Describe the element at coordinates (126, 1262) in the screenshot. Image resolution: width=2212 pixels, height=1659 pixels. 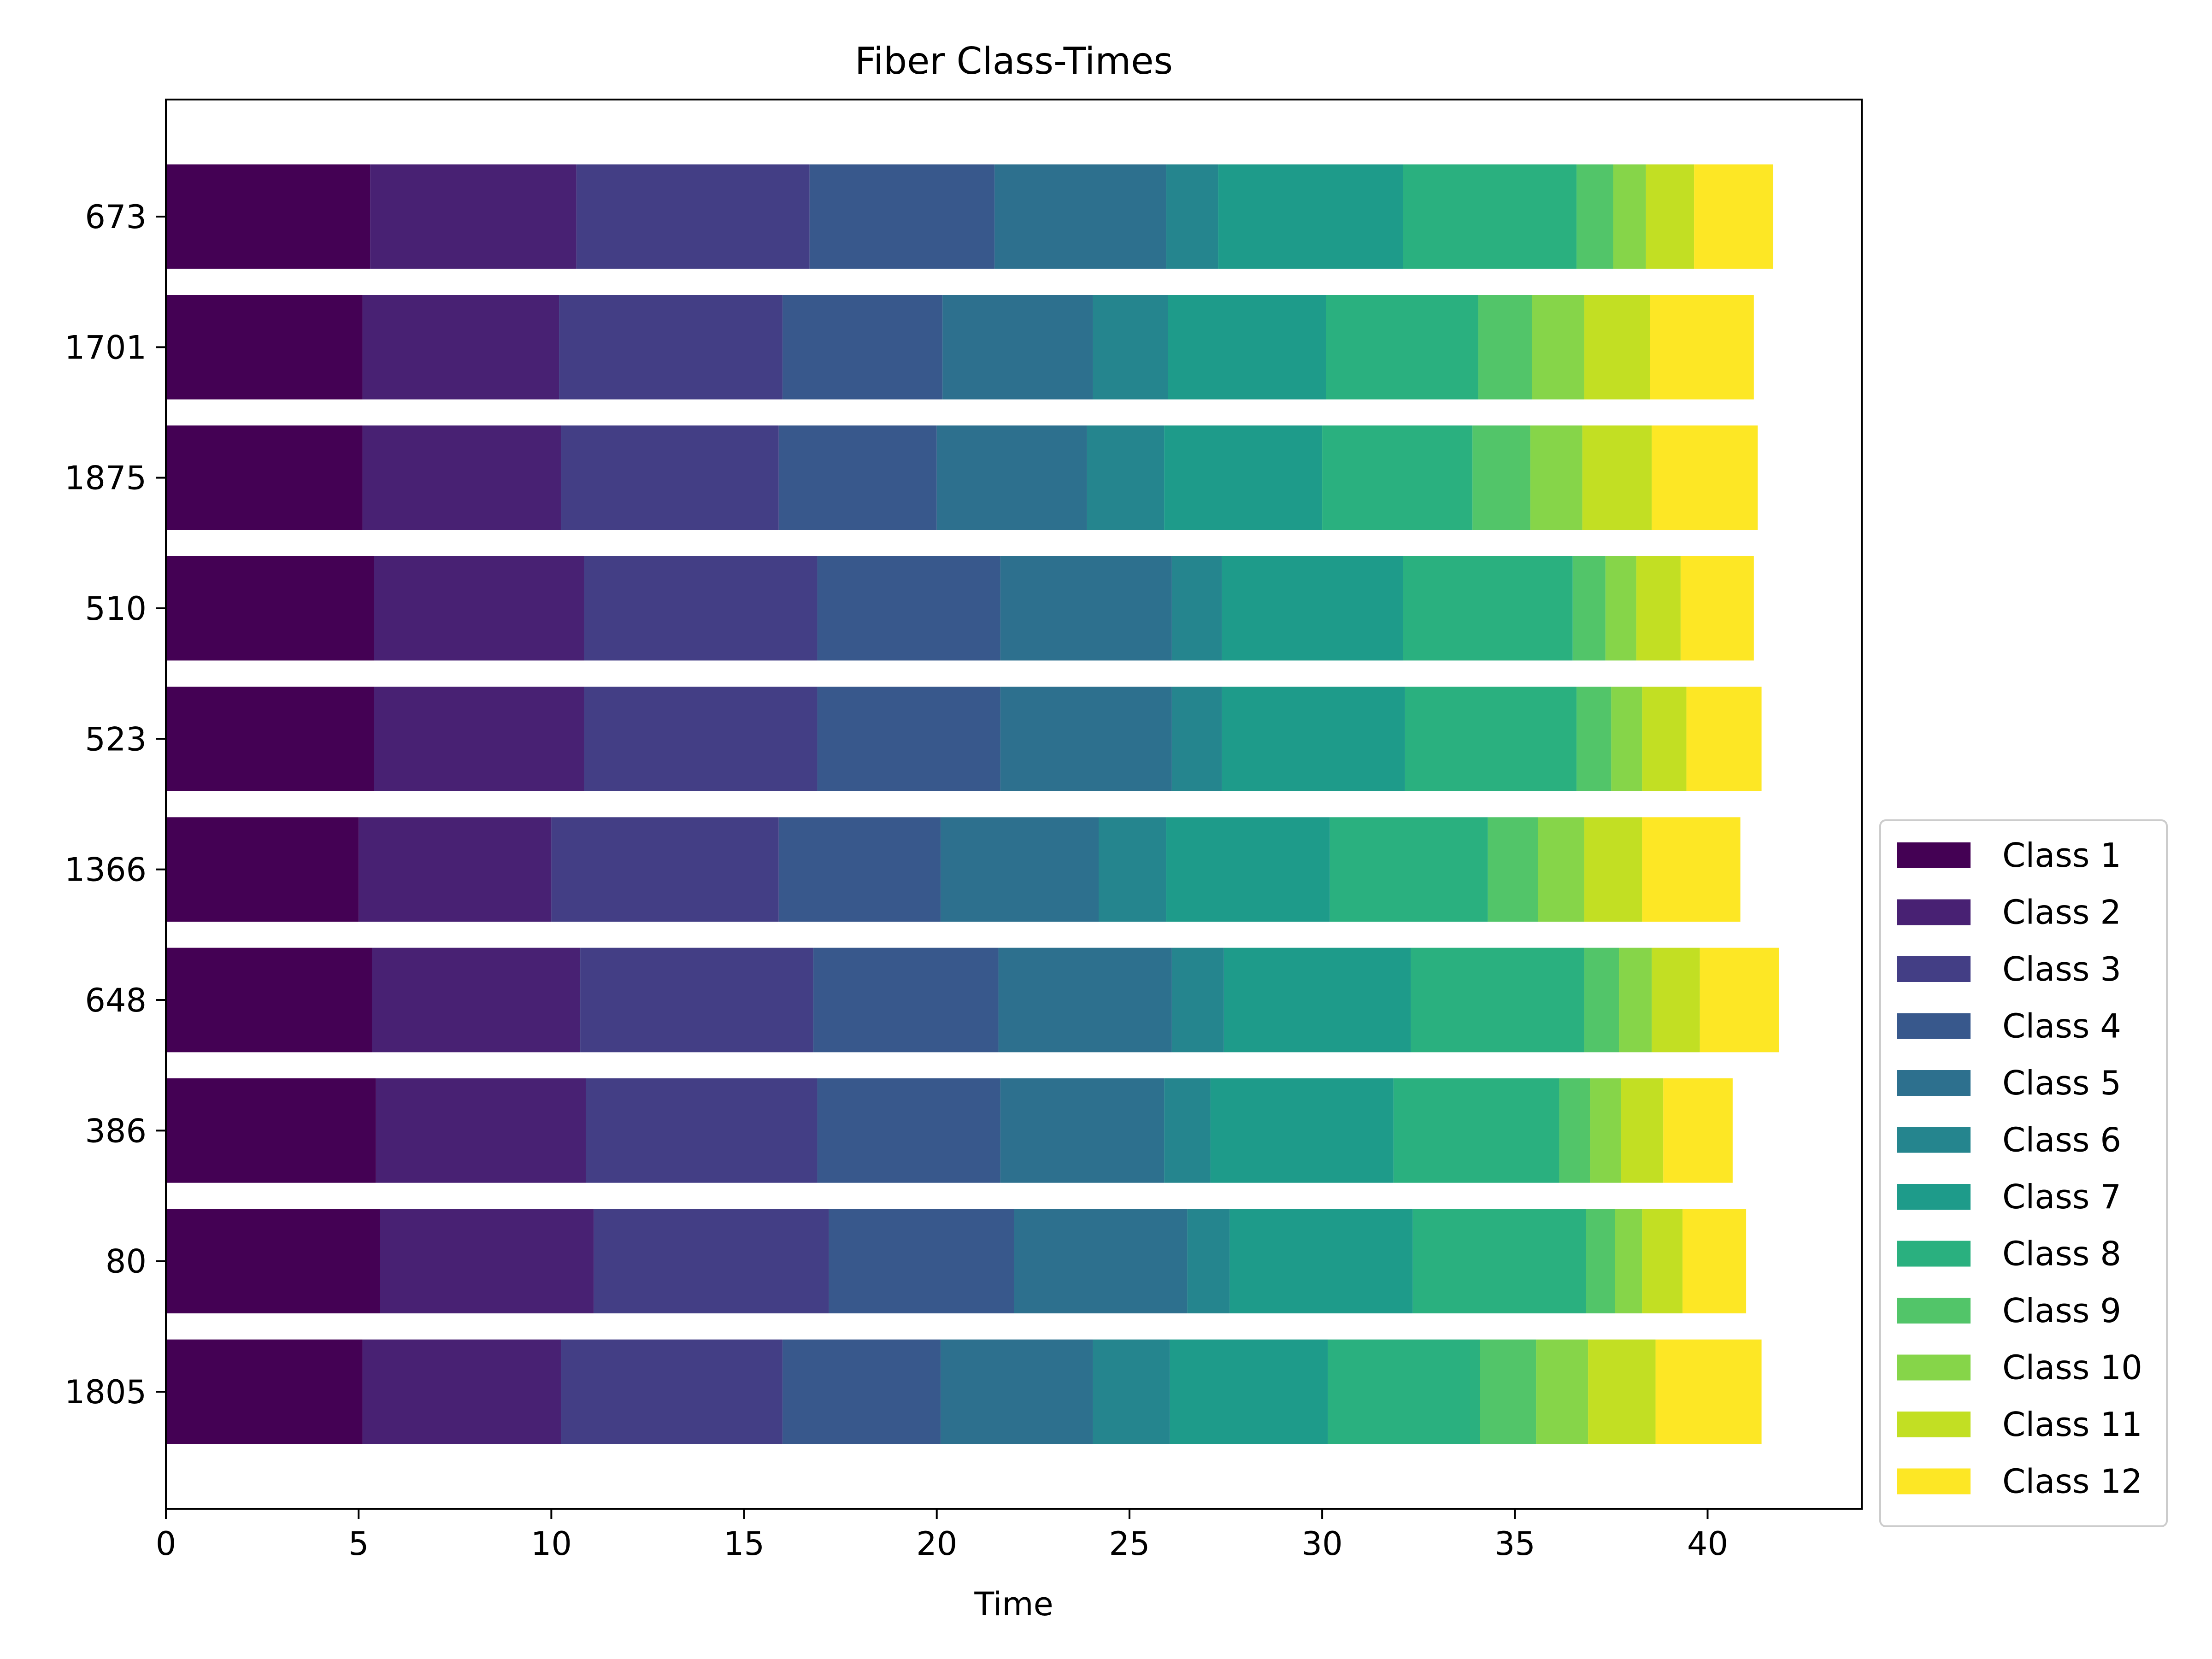
I see `y-tick-label: 80` at that location.